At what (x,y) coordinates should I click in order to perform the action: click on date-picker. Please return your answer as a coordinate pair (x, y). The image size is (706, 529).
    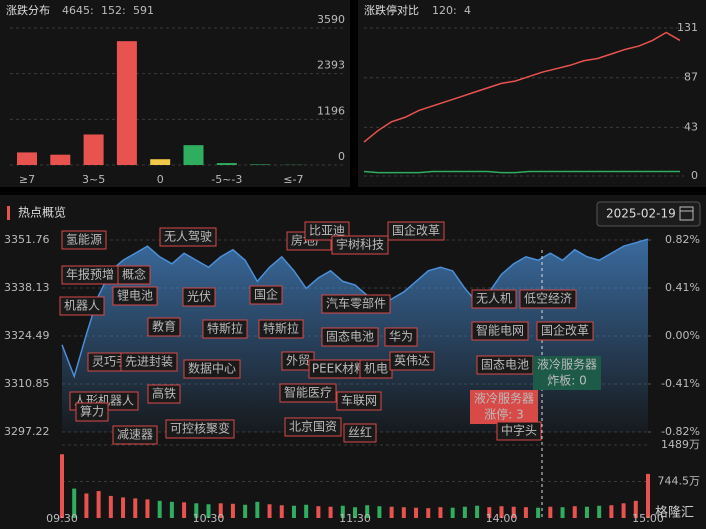
    Looking at the image, I should click on (648, 214).